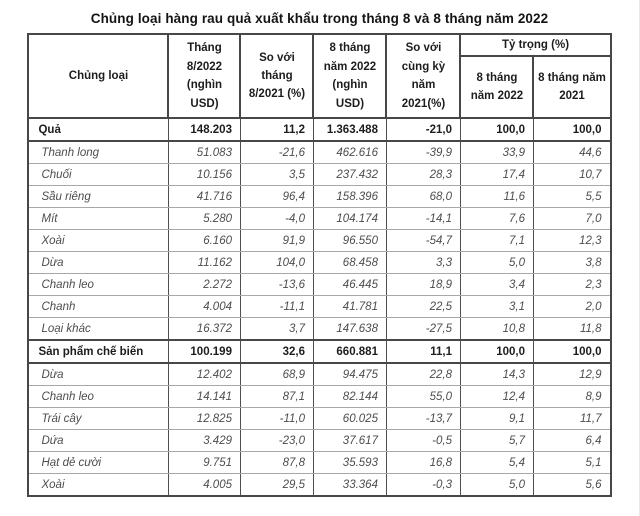  I want to click on row-value: 104.174, so click(349, 219).